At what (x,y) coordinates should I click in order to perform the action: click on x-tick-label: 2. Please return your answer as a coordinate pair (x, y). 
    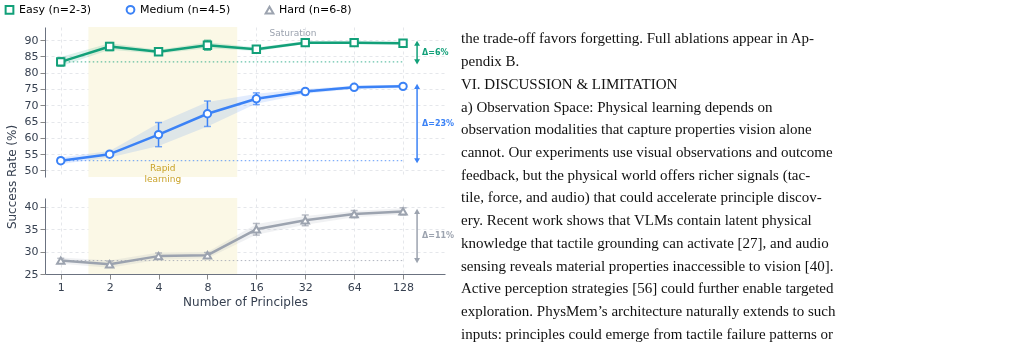
    Looking at the image, I should click on (110, 287).